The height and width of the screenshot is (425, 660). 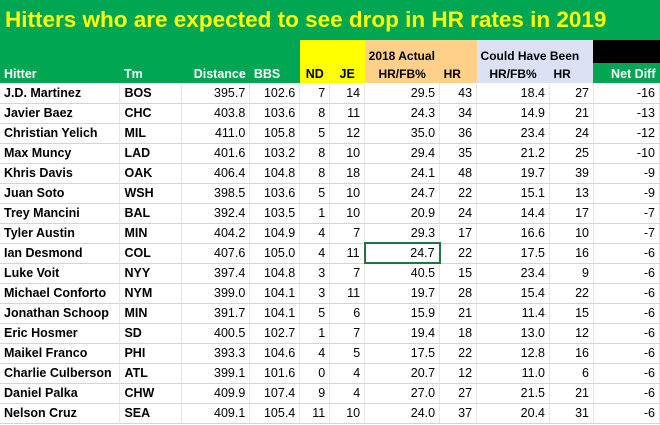 I want to click on cell-team: COL, so click(x=151, y=253).